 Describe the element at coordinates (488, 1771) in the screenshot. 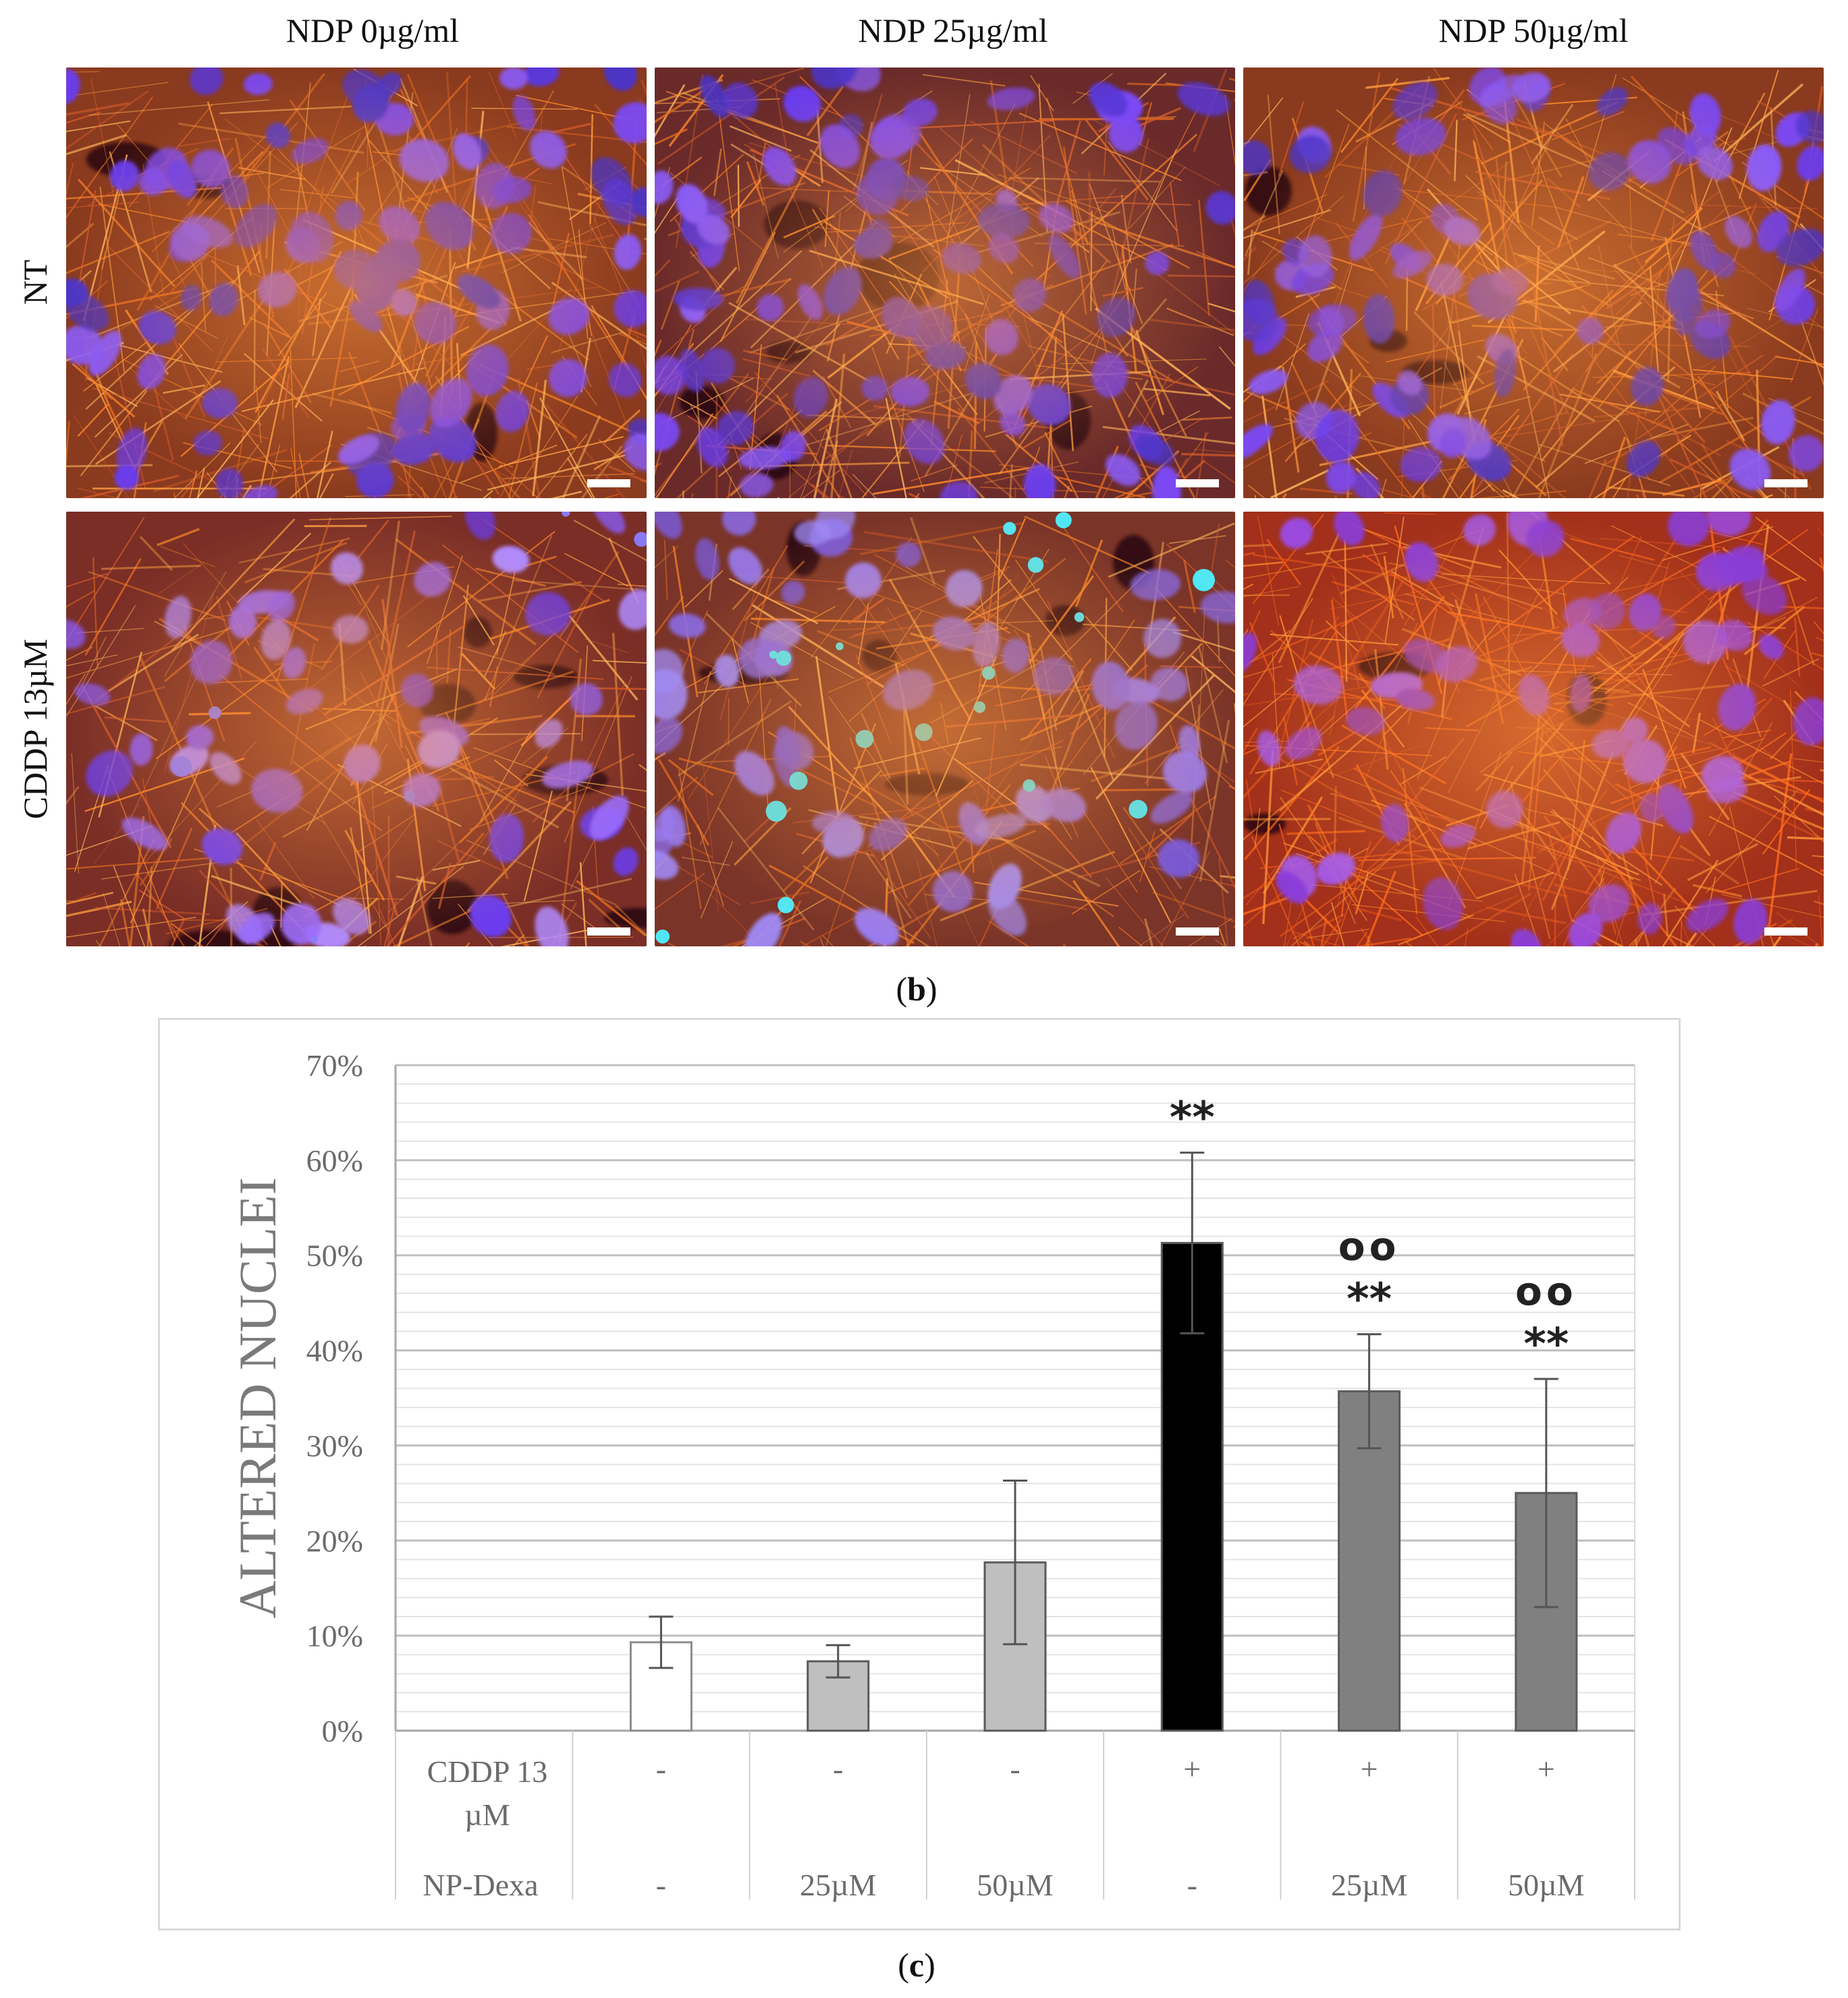

I see `table-row-label-cddp: CDDP 13` at that location.